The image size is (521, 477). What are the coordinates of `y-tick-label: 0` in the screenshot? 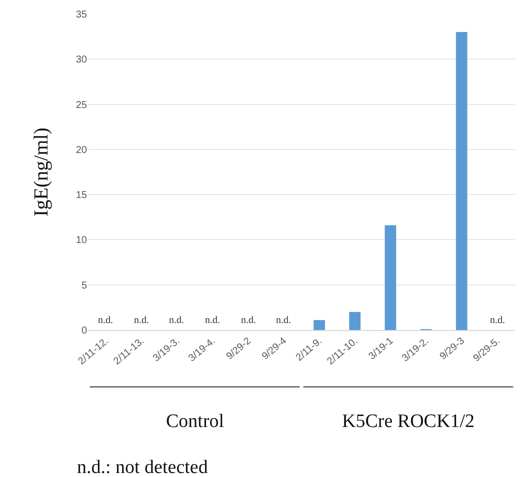 It's located at (84, 331).